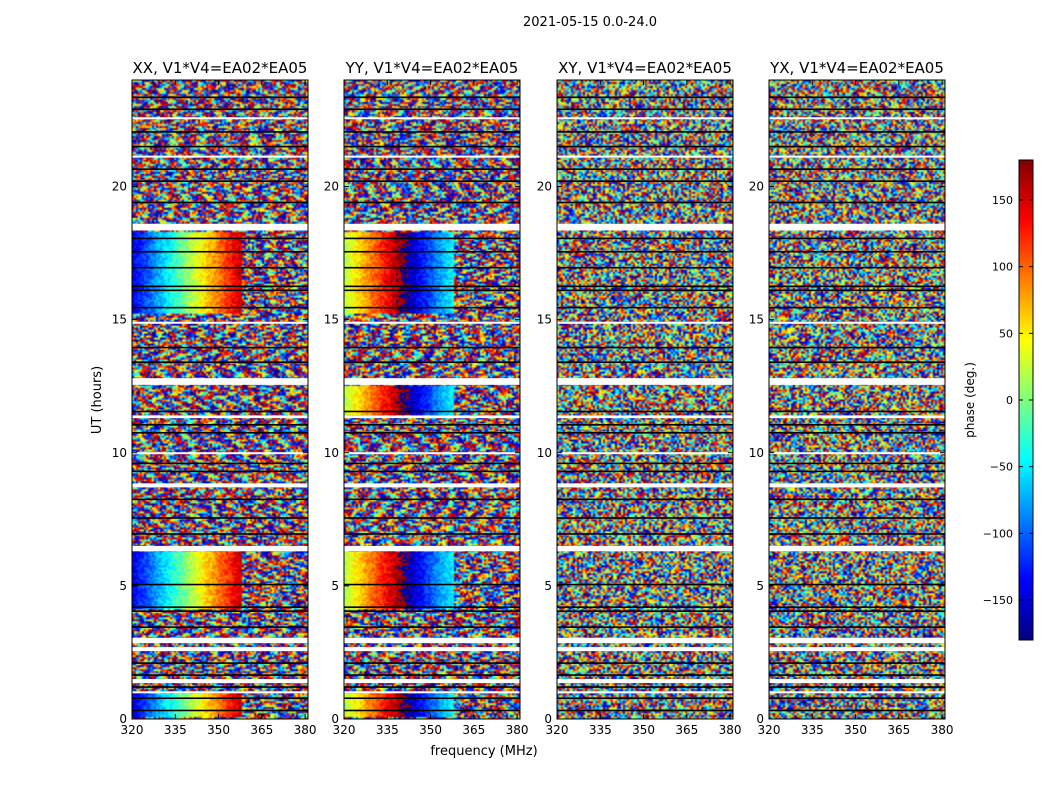  I want to click on colorbar-tick-label: 100, so click(1002, 267).